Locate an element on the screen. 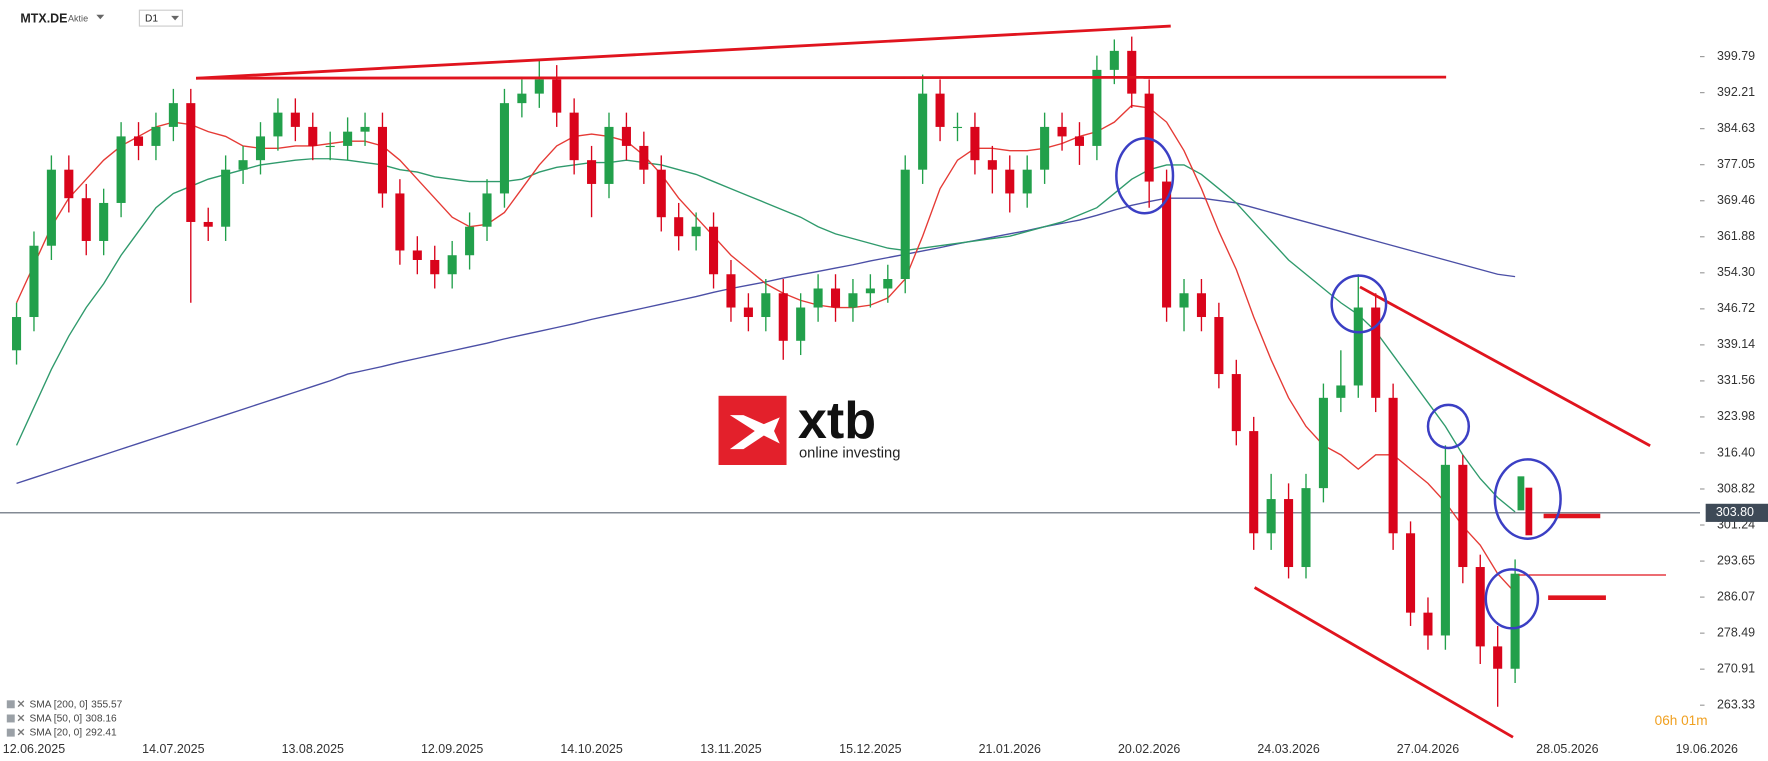 Image resolution: width=1768 pixels, height=761 pixels. legend-entry: SMA [20, 0] 292.41 is located at coordinates (73, 732).